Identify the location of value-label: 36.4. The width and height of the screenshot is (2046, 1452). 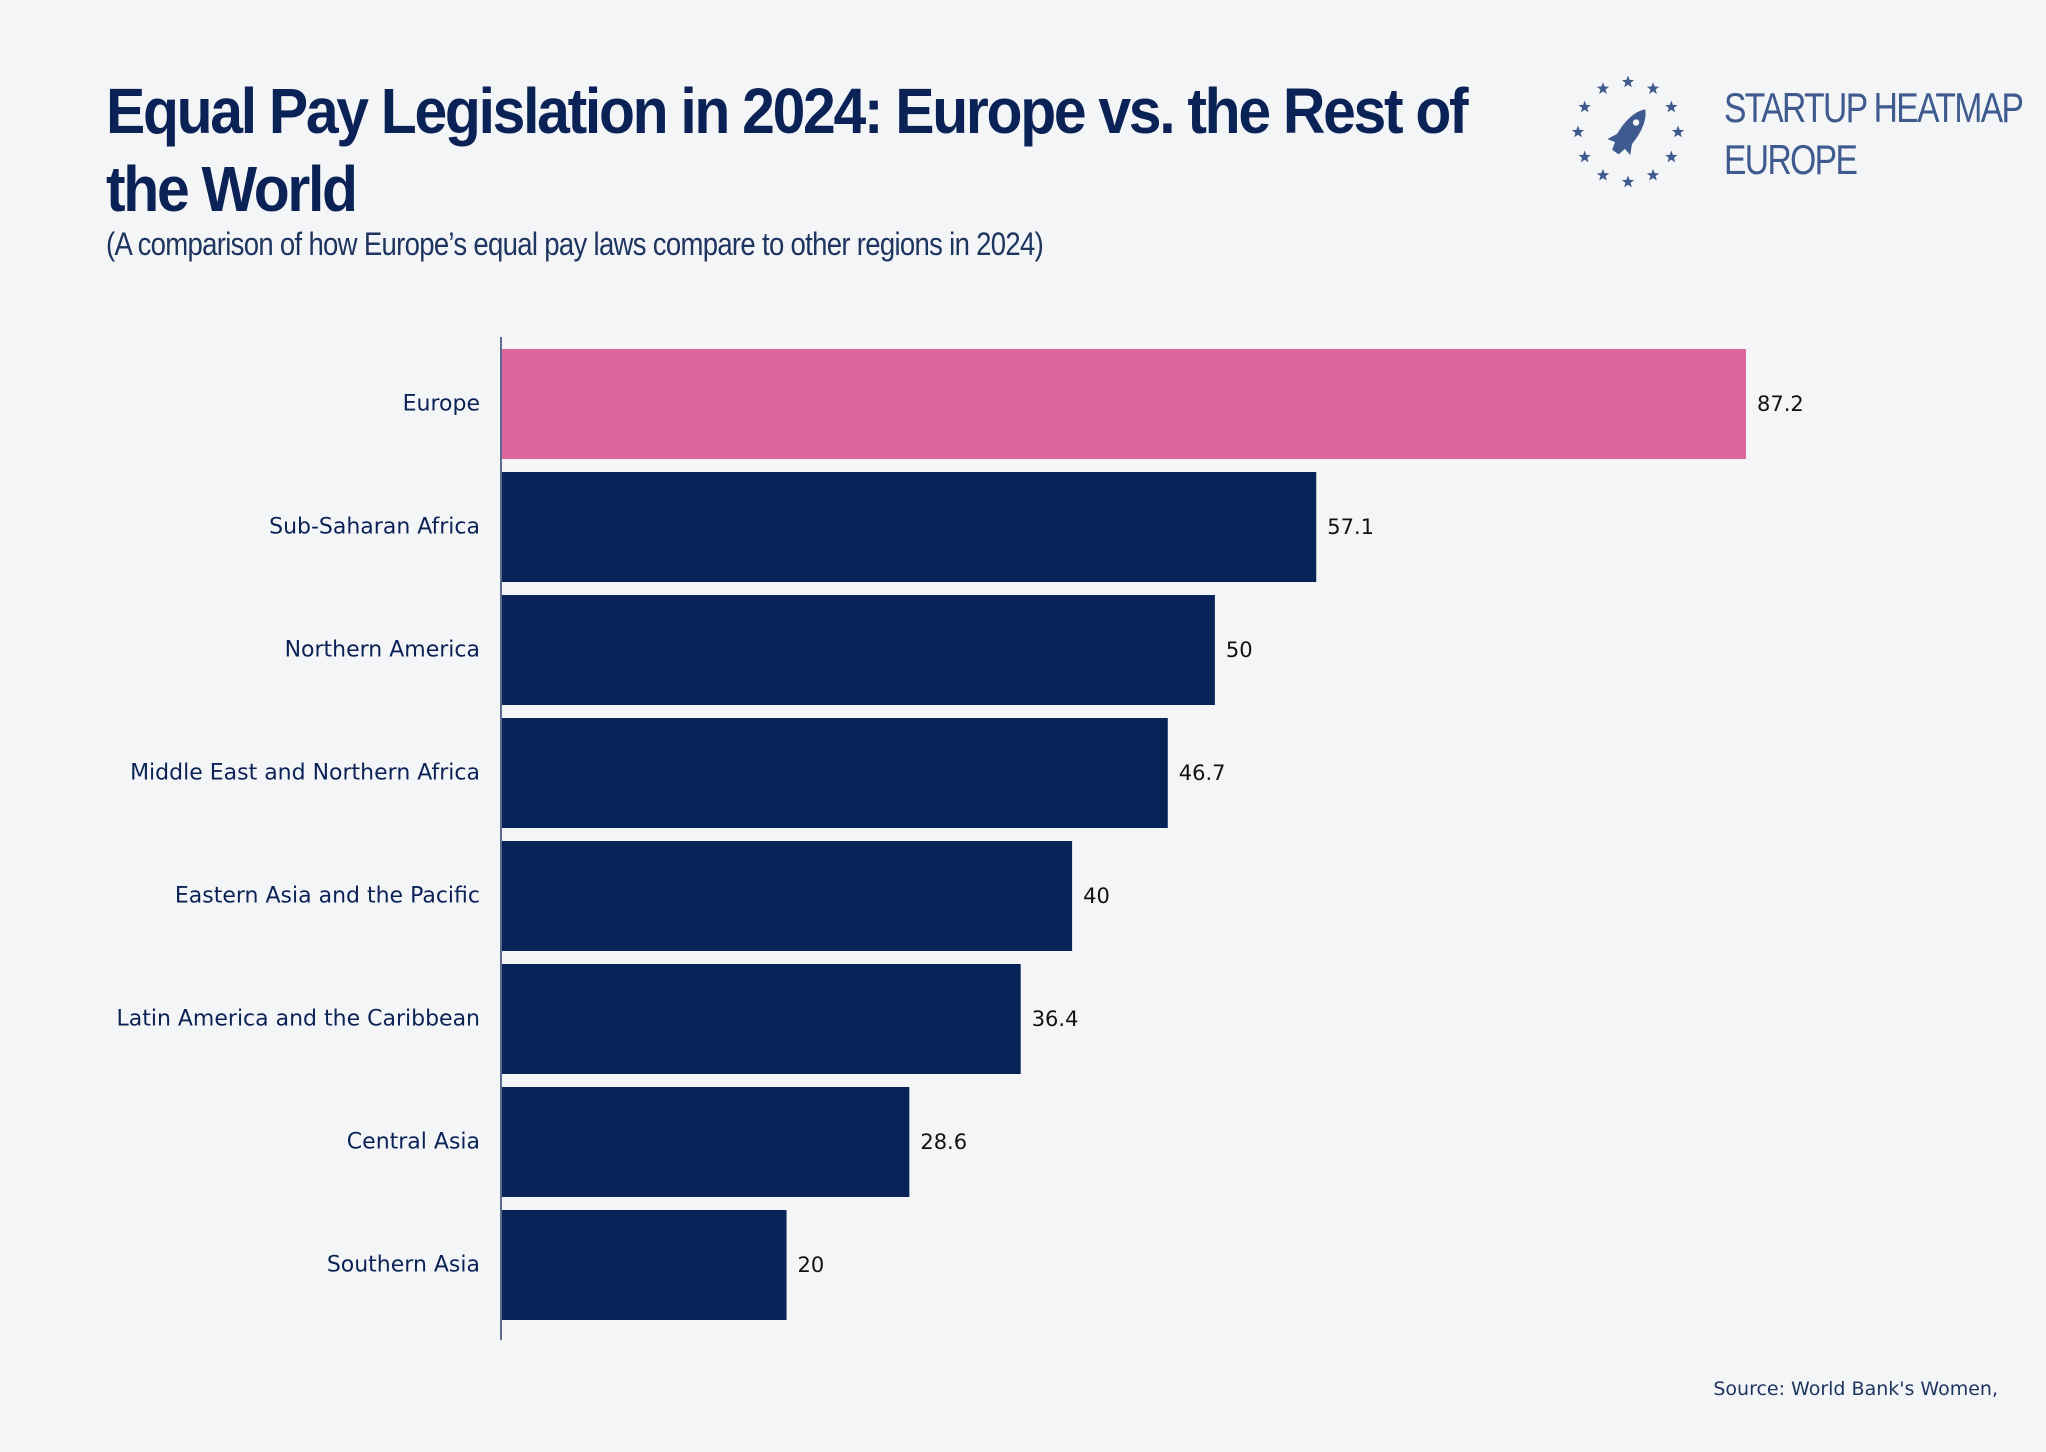
(1055, 1019).